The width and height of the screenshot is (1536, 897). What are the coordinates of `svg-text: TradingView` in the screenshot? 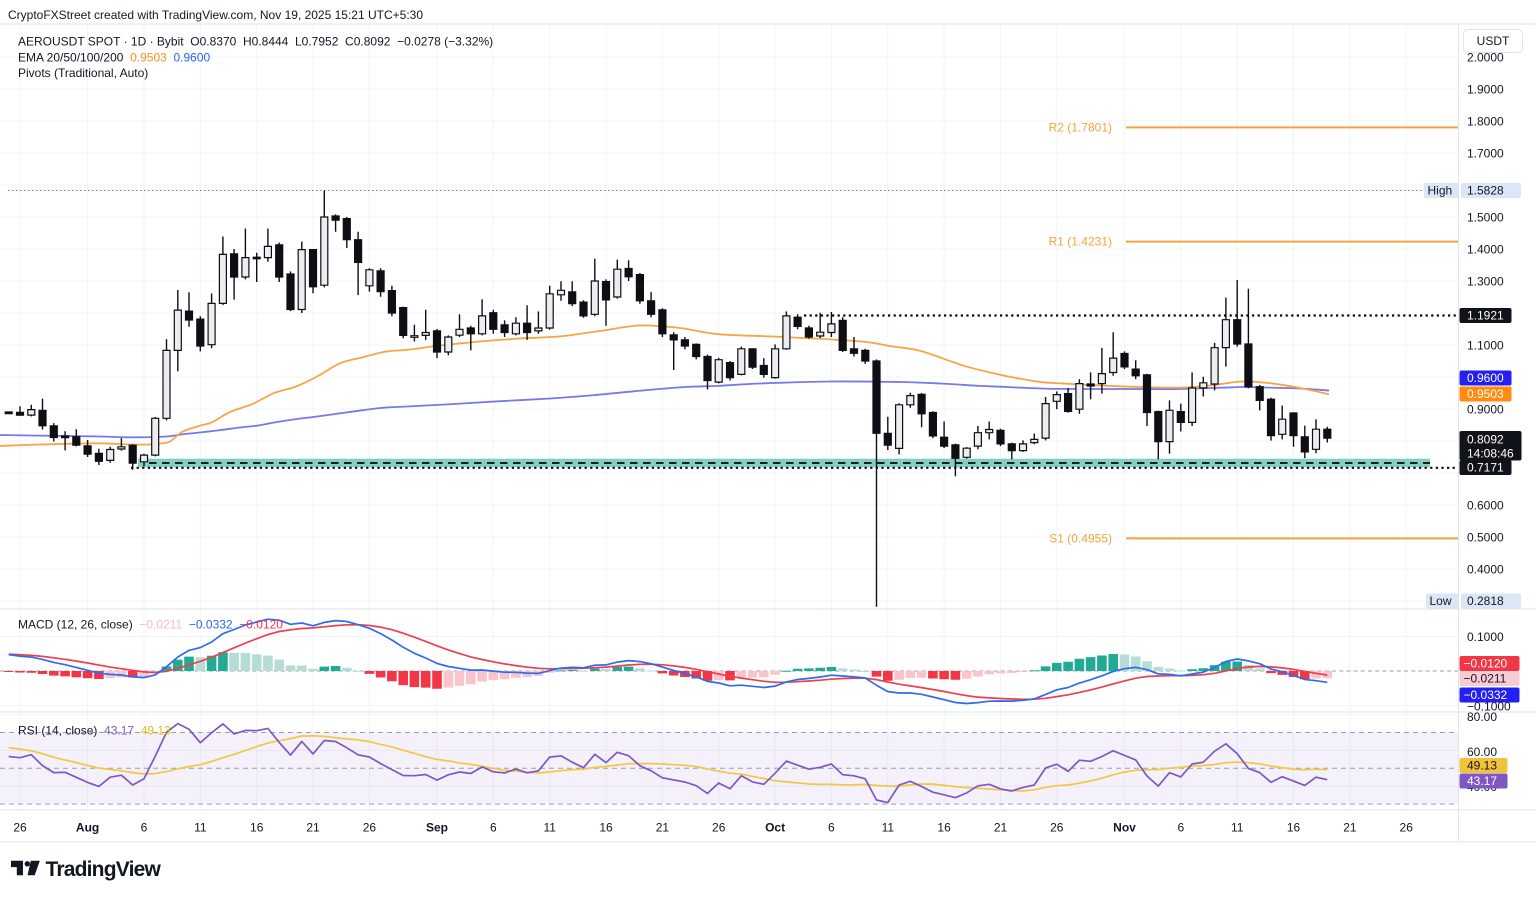 It's located at (104, 869).